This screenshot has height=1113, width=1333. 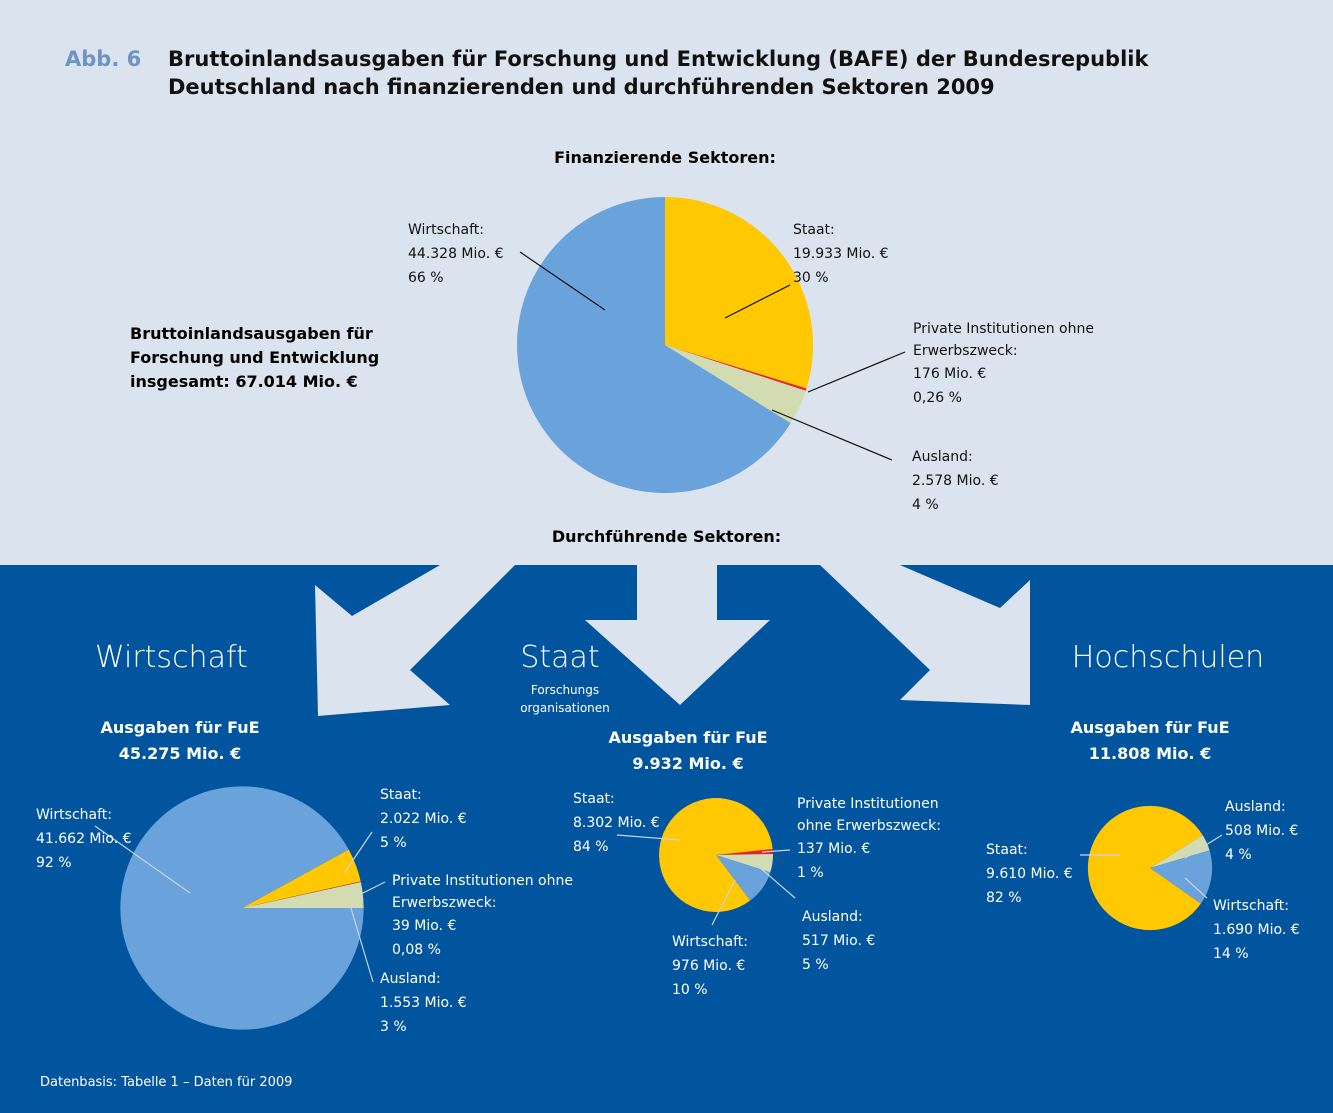 I want to click on slice-label: Wirtschaft: 976 Mio. € 10 %, so click(x=710, y=966).